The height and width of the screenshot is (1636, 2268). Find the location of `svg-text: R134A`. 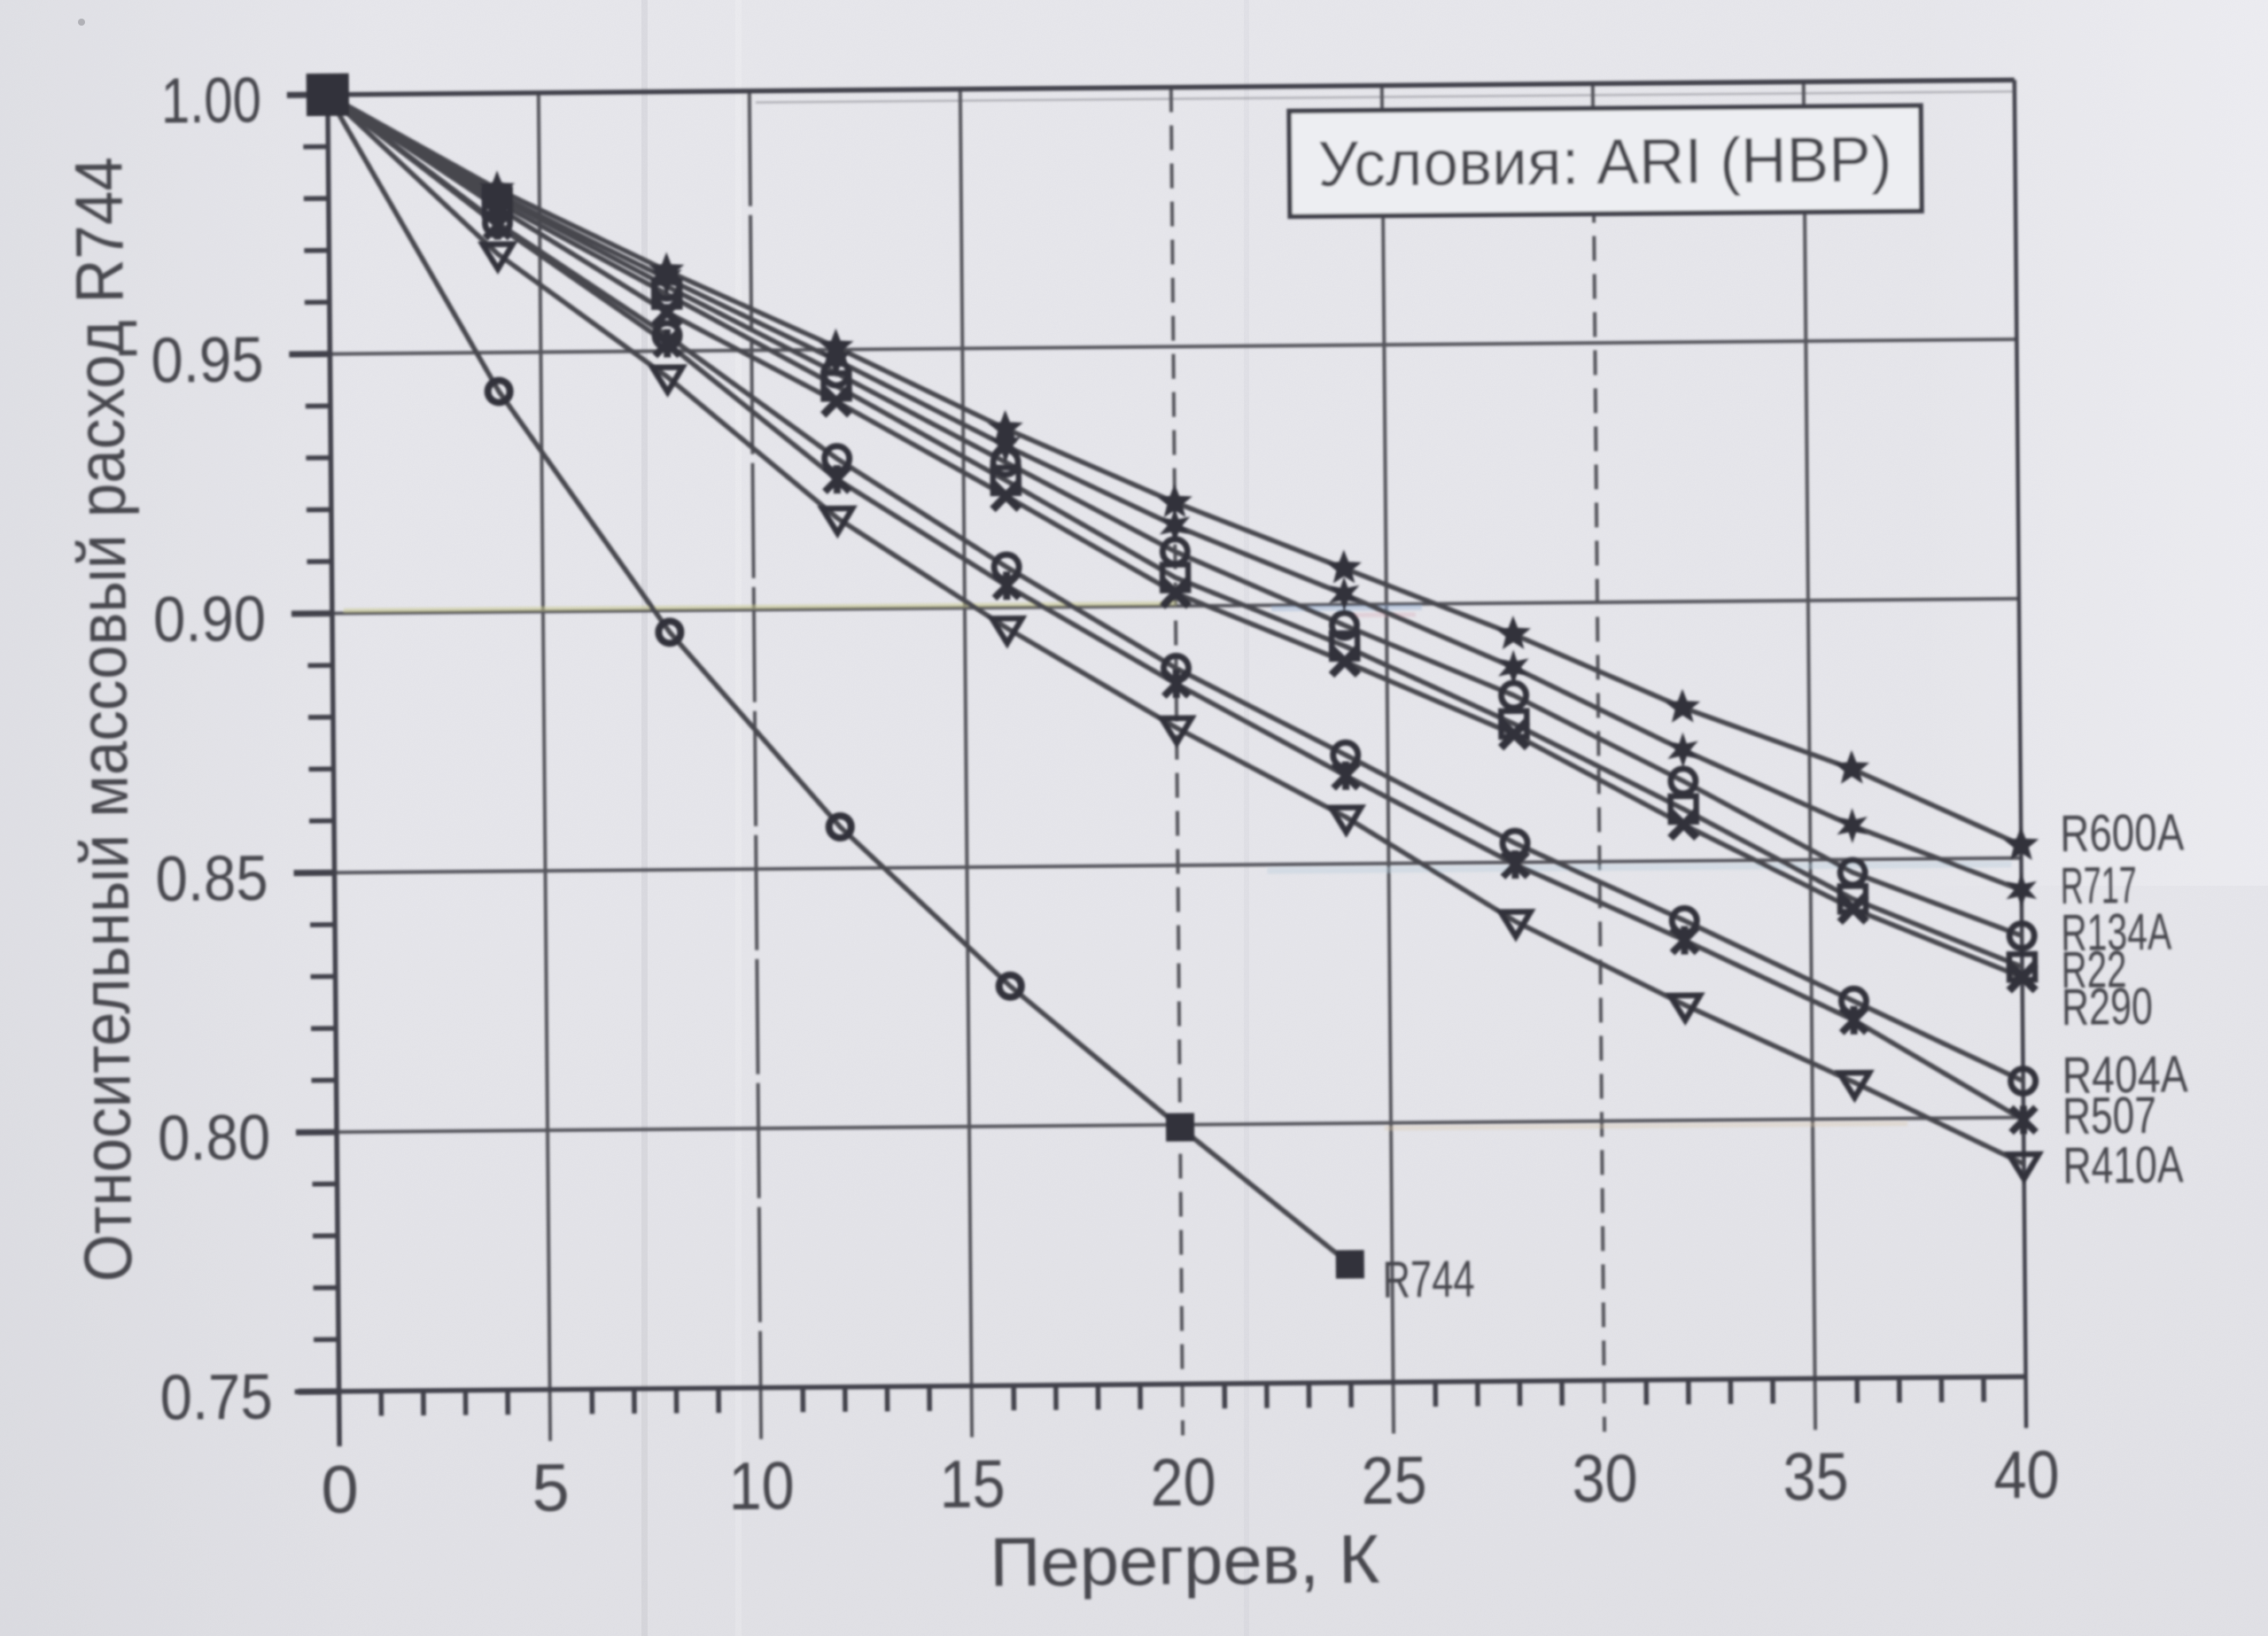

svg-text: R134A is located at coordinates (2116, 932).